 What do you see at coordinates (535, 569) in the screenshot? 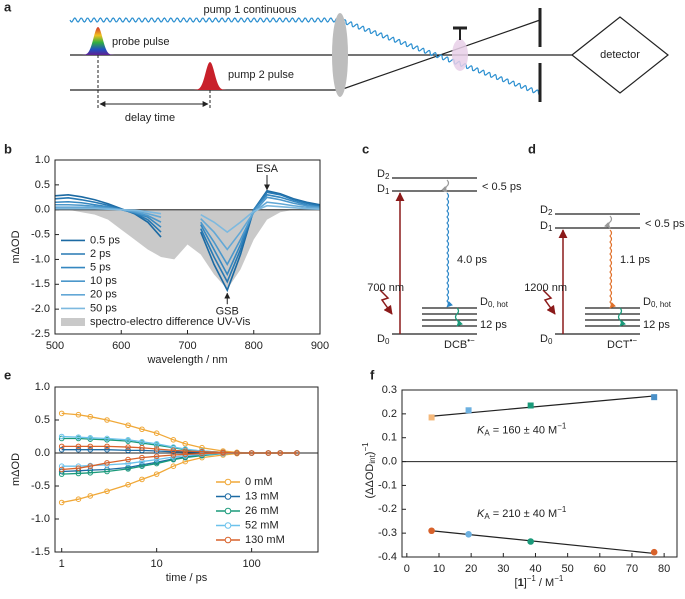
I see `x-tick-label: 40` at bounding box center [535, 569].